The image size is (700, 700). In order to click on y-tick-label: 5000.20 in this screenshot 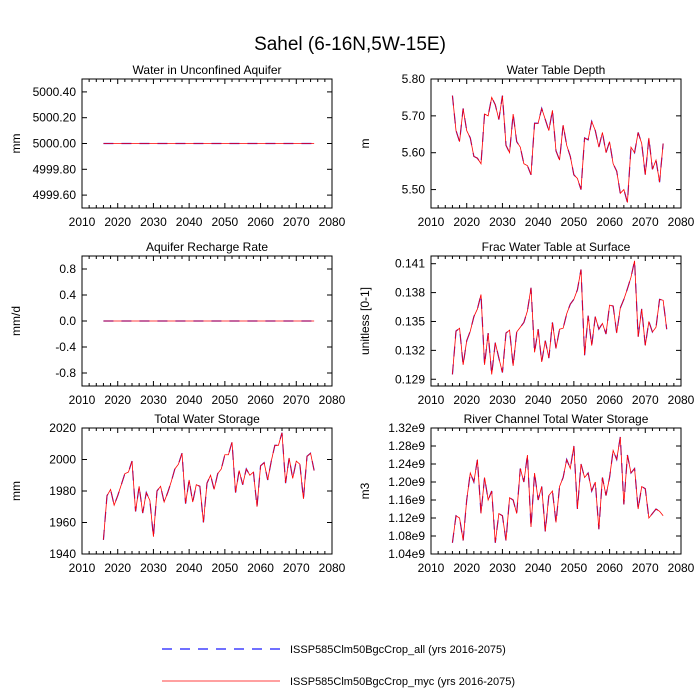, I will do `click(55, 118)`.